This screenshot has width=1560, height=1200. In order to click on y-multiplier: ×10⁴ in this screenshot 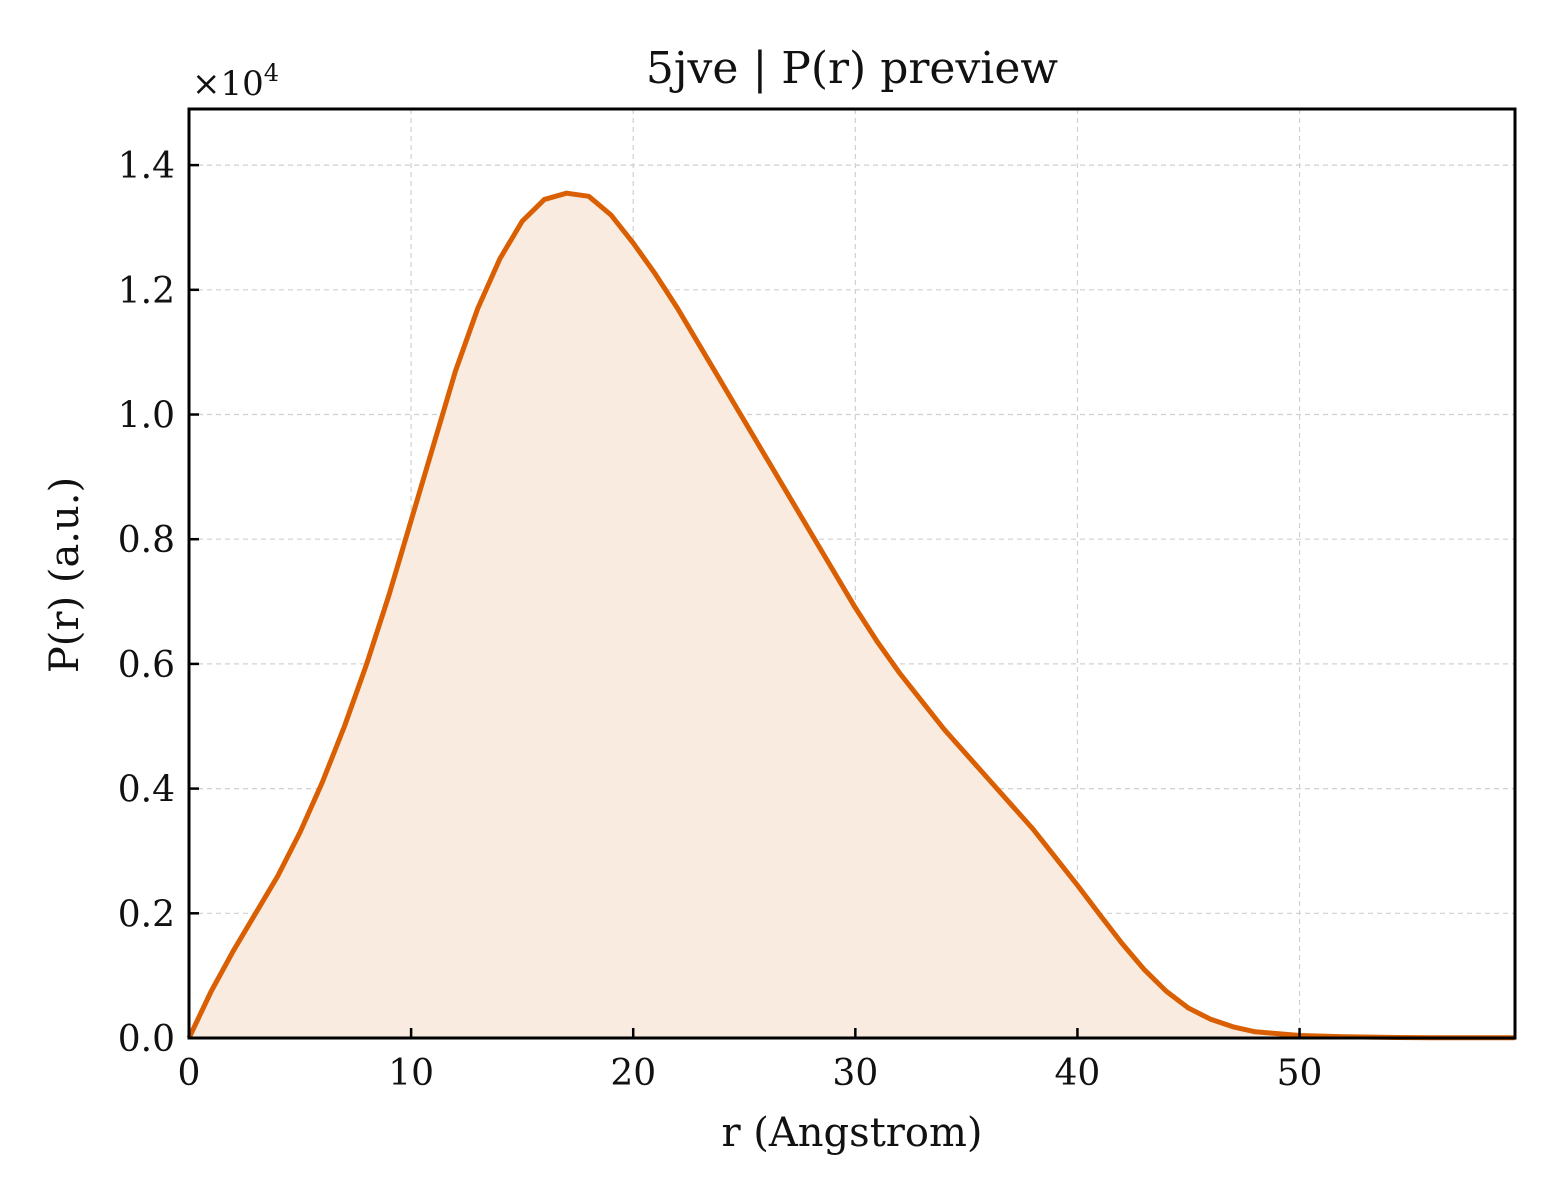, I will do `click(235, 81)`.